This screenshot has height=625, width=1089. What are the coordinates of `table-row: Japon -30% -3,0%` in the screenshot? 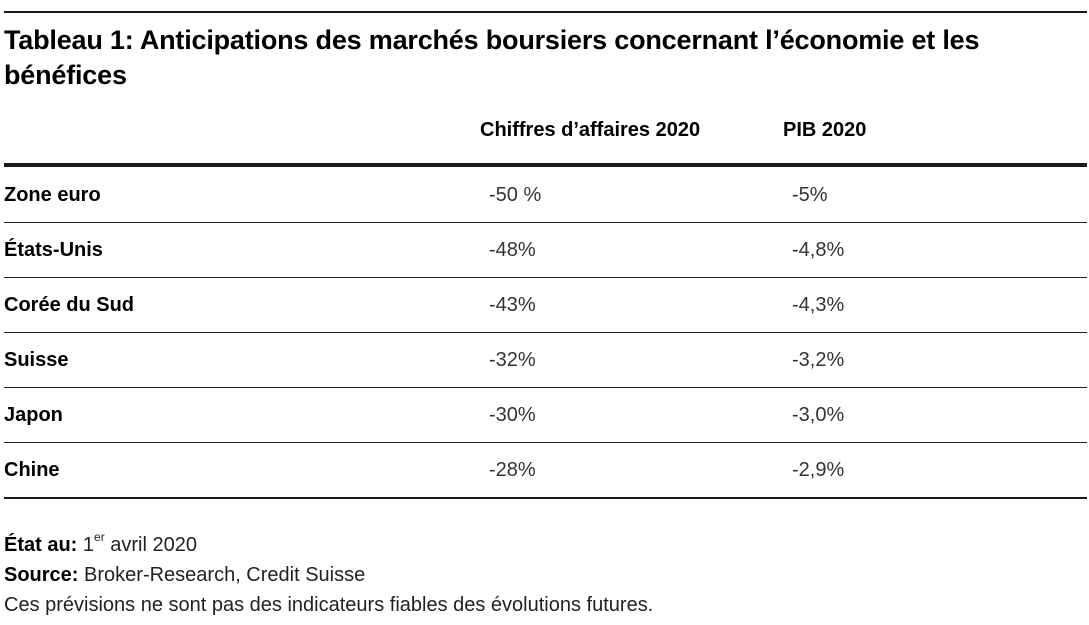 It's located at (545, 415).